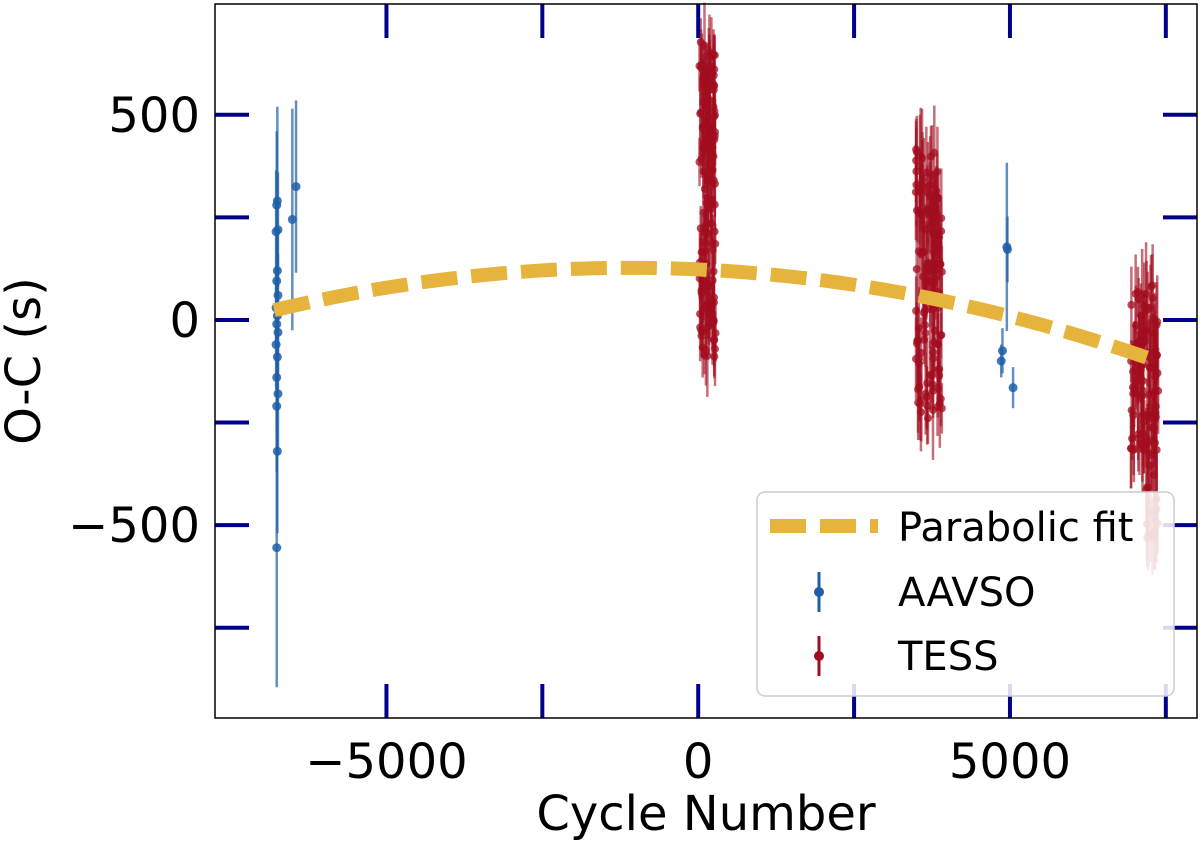 This screenshot has height=847, width=1200. Describe the element at coordinates (134, 526) in the screenshot. I see `y-tick-label: −500` at that location.